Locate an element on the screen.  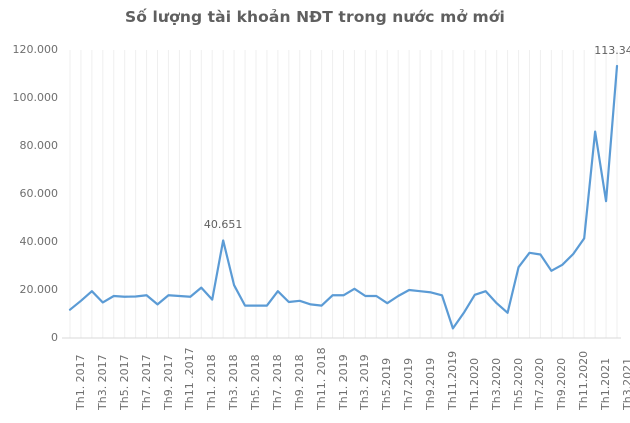
x-axis-tick-label: Th11 .2017 is located at coordinates (190, 378).